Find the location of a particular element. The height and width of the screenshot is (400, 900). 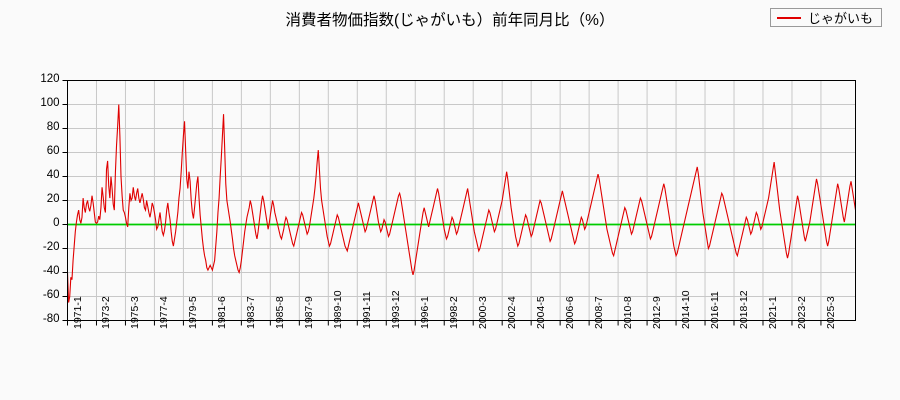

x-axis-tick-label: 1973-2 is located at coordinates (106, 312).